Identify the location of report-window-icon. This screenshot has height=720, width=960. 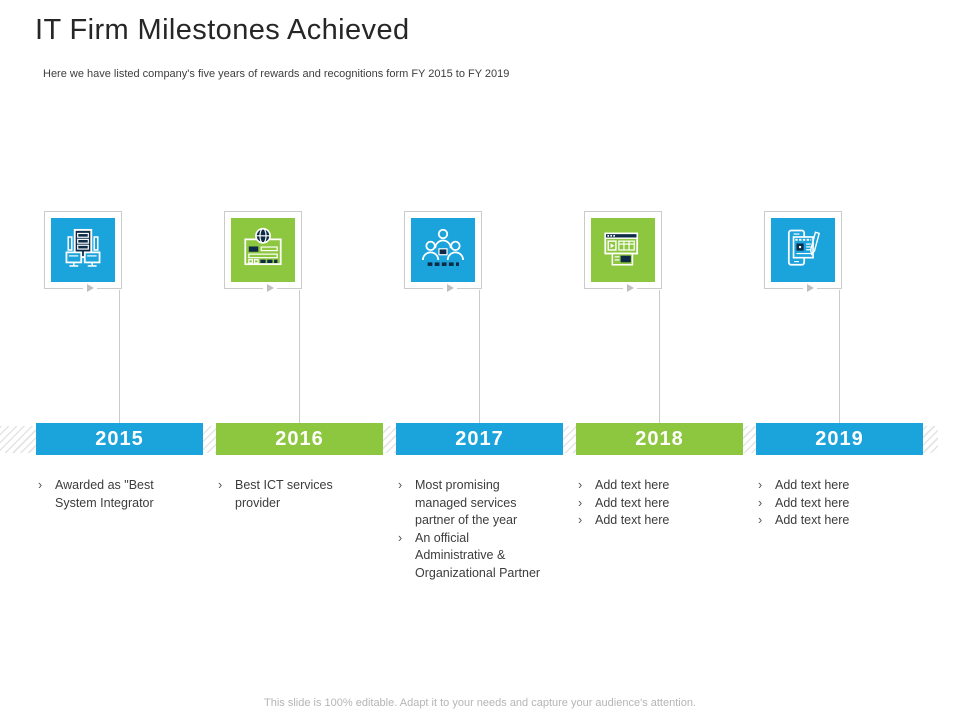
(623, 250).